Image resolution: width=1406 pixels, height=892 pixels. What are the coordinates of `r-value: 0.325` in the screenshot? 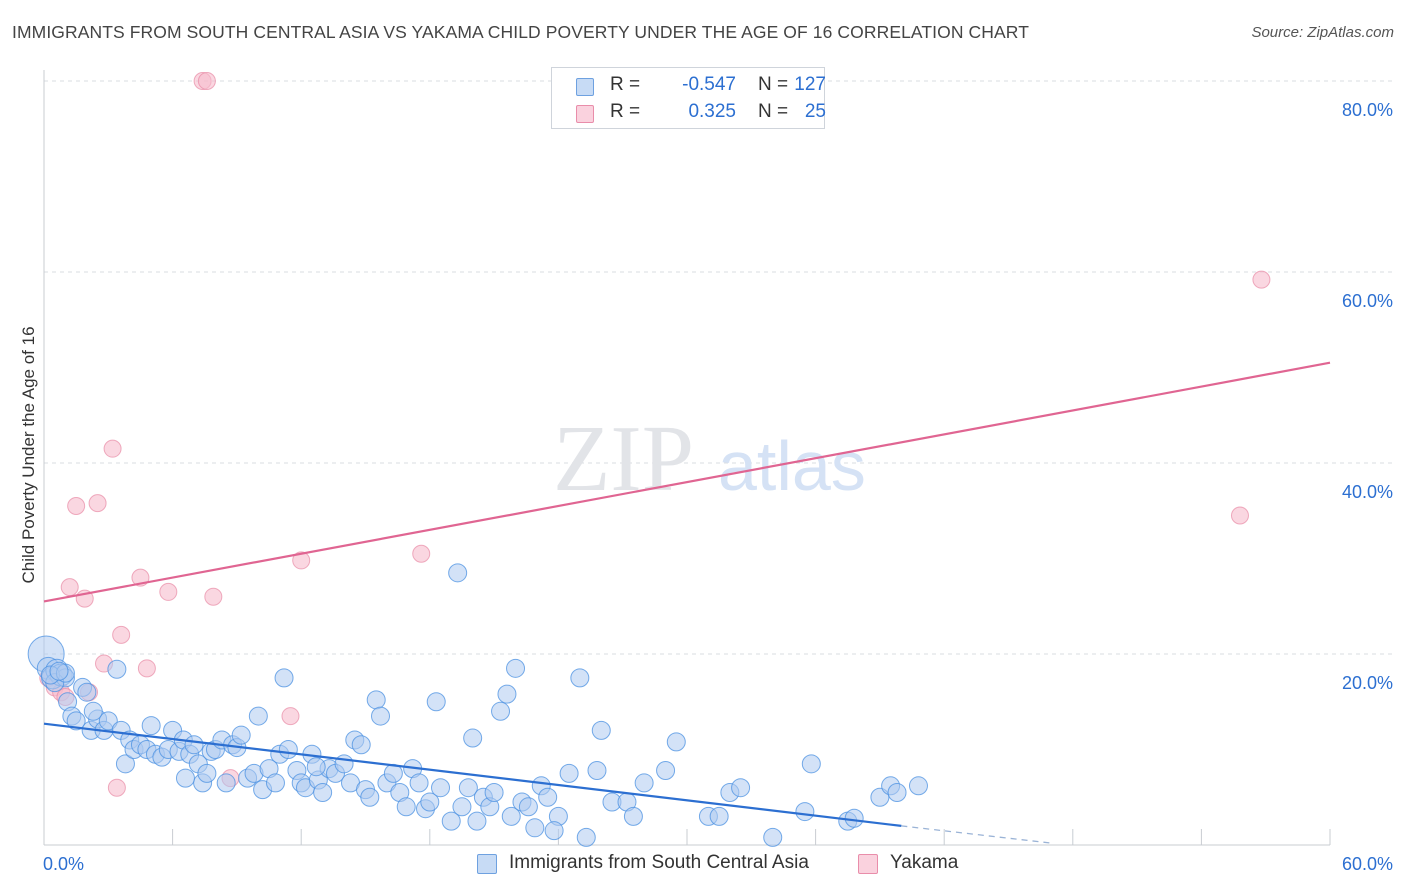 It's located at (712, 111).